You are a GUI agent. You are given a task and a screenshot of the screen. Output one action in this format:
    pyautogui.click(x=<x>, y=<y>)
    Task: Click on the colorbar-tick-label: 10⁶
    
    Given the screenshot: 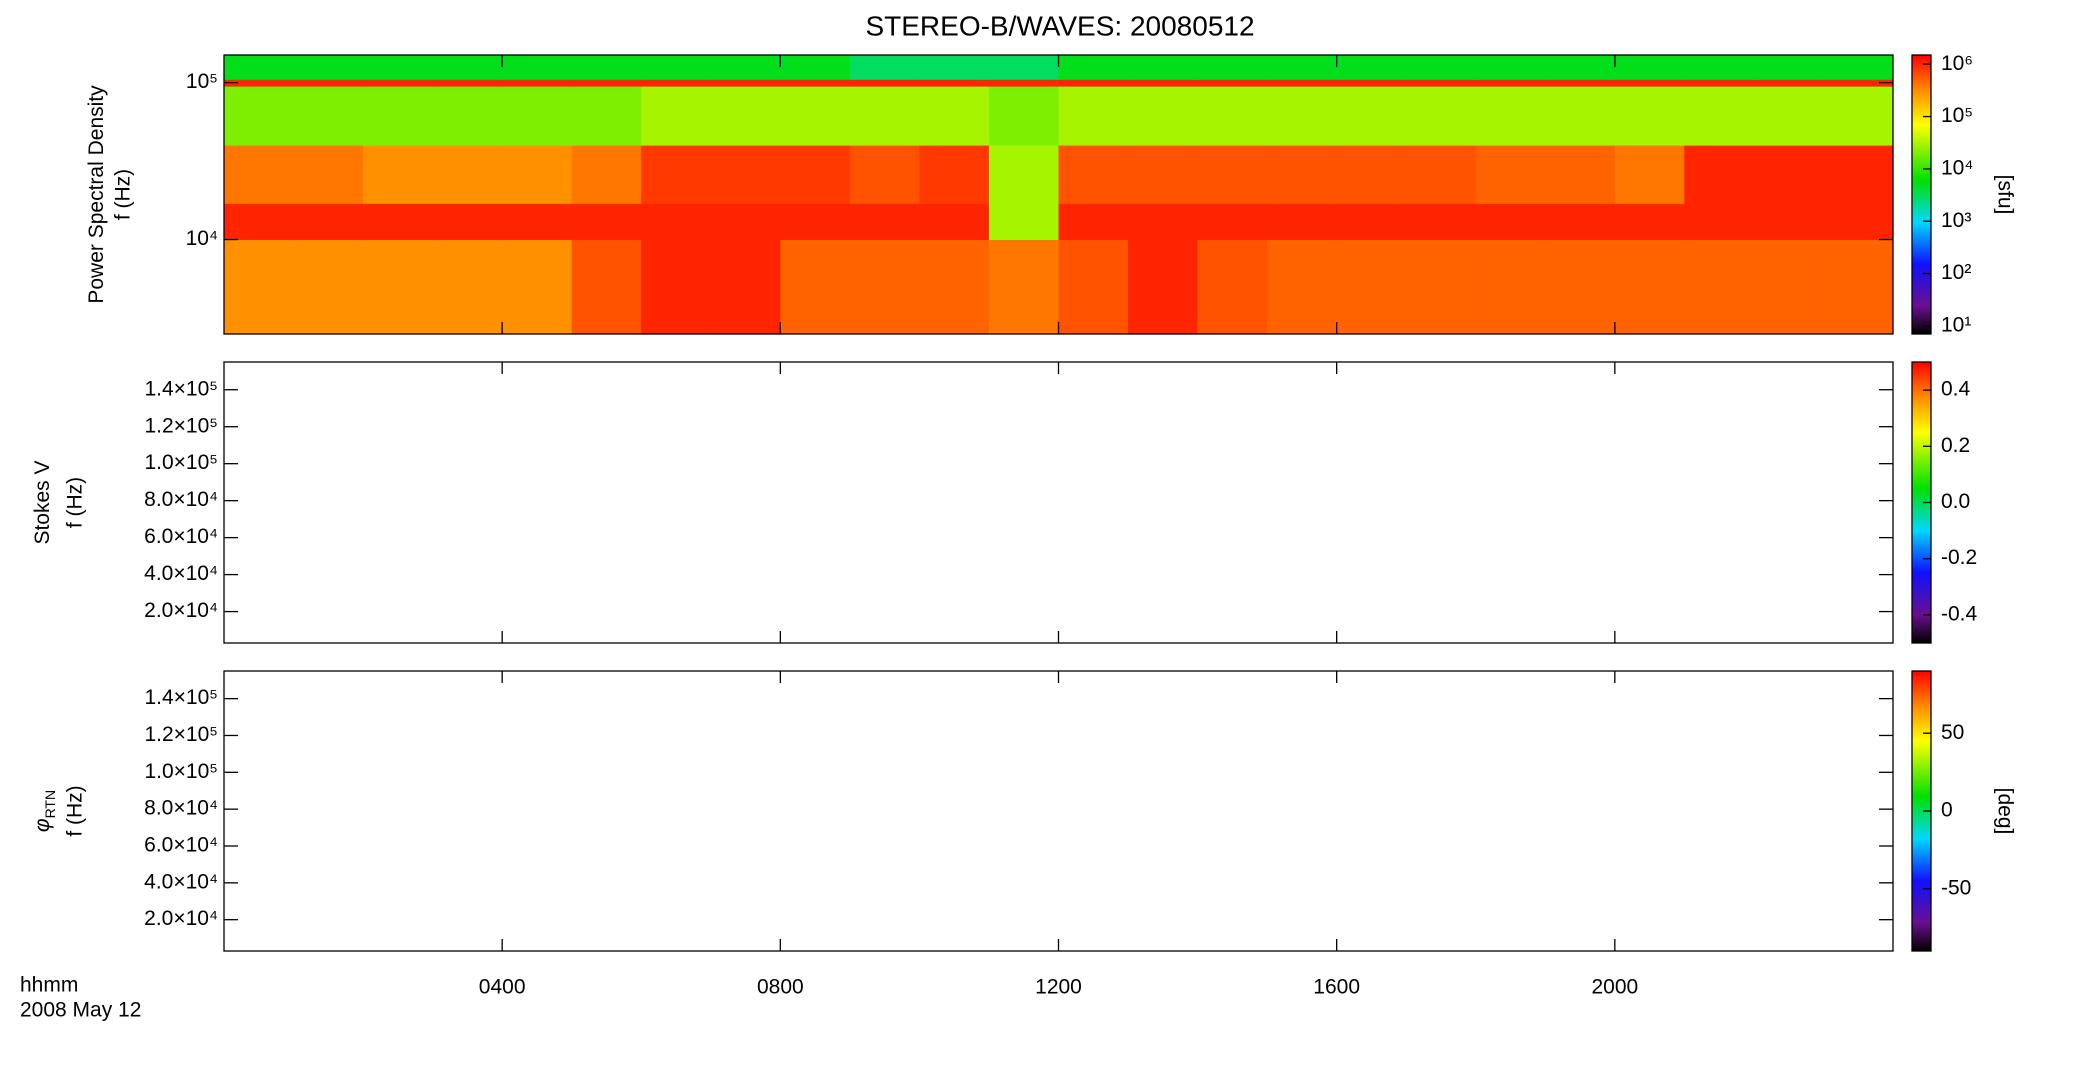 What is the action you would take?
    pyautogui.click(x=1957, y=63)
    